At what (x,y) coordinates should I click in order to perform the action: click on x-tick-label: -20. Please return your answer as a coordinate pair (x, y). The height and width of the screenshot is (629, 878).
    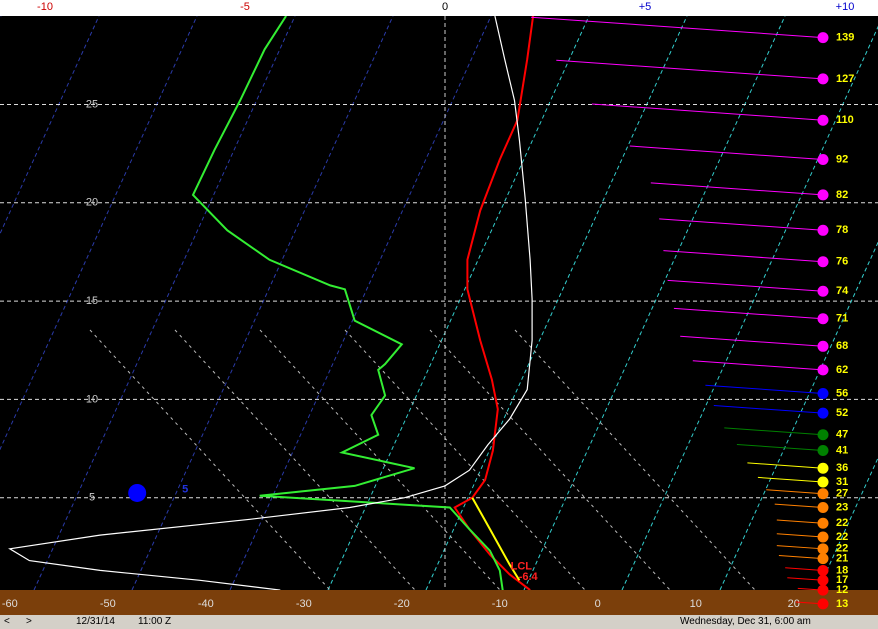
    Looking at the image, I should click on (402, 604).